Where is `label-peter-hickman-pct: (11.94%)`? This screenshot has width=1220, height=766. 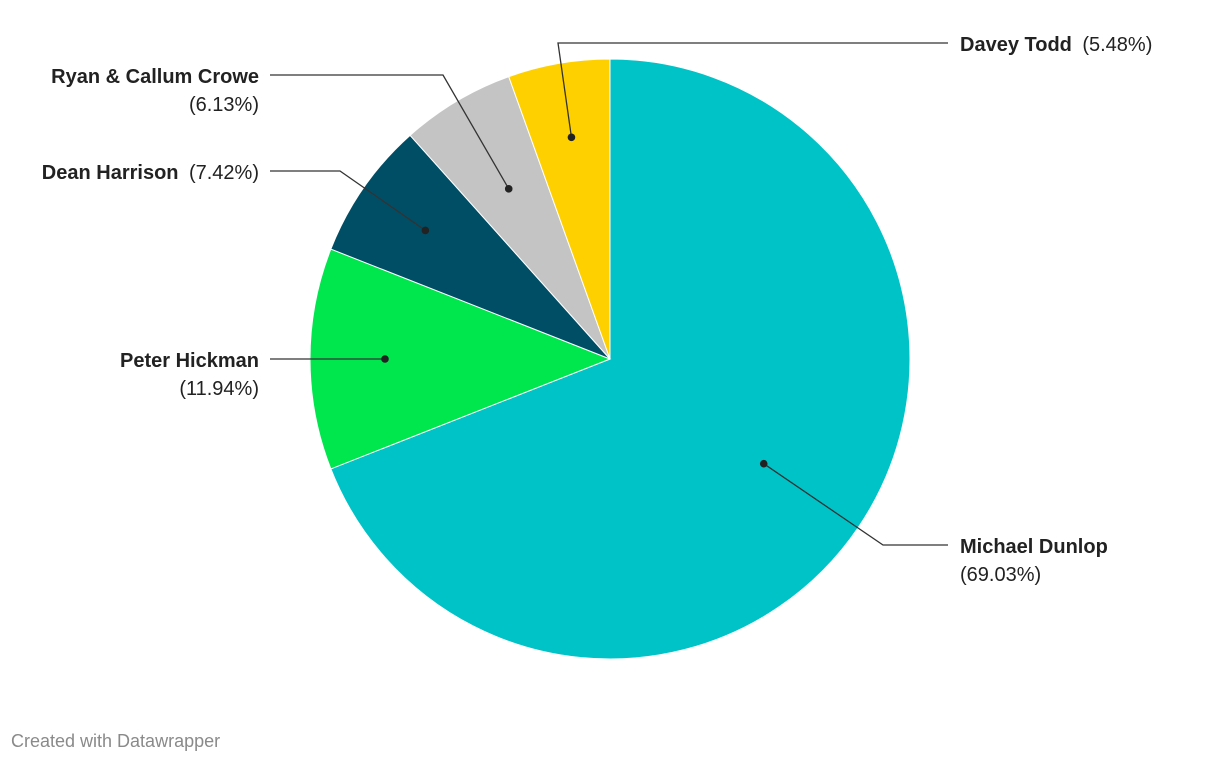
label-peter-hickman-pct: (11.94%) is located at coordinates (219, 389).